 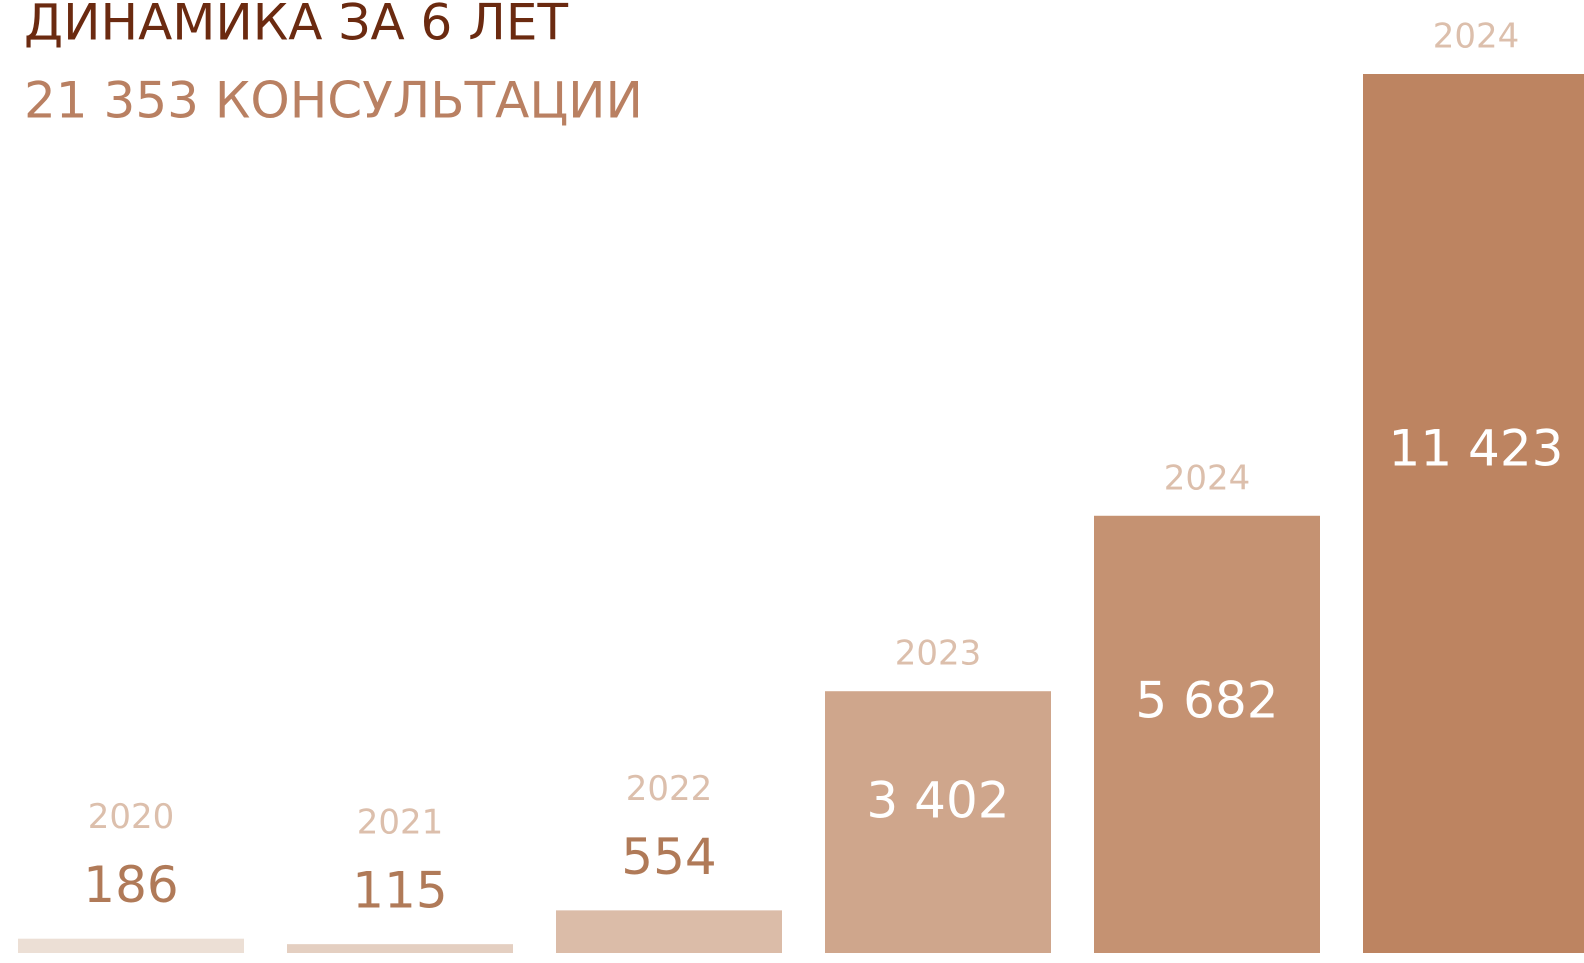 What do you see at coordinates (333, 101) in the screenshot?
I see `chart-subtitle: 21 353 КОНСУЛЬТАЦИИ` at bounding box center [333, 101].